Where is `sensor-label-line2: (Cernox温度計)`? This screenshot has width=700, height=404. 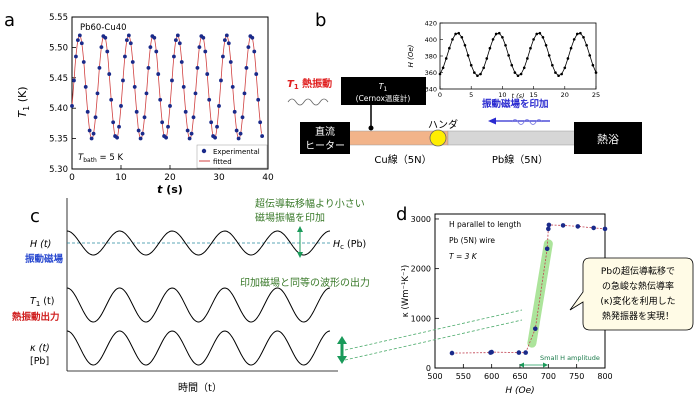
sensor-label-line2: (Cernox温度計) is located at coordinates (383, 98).